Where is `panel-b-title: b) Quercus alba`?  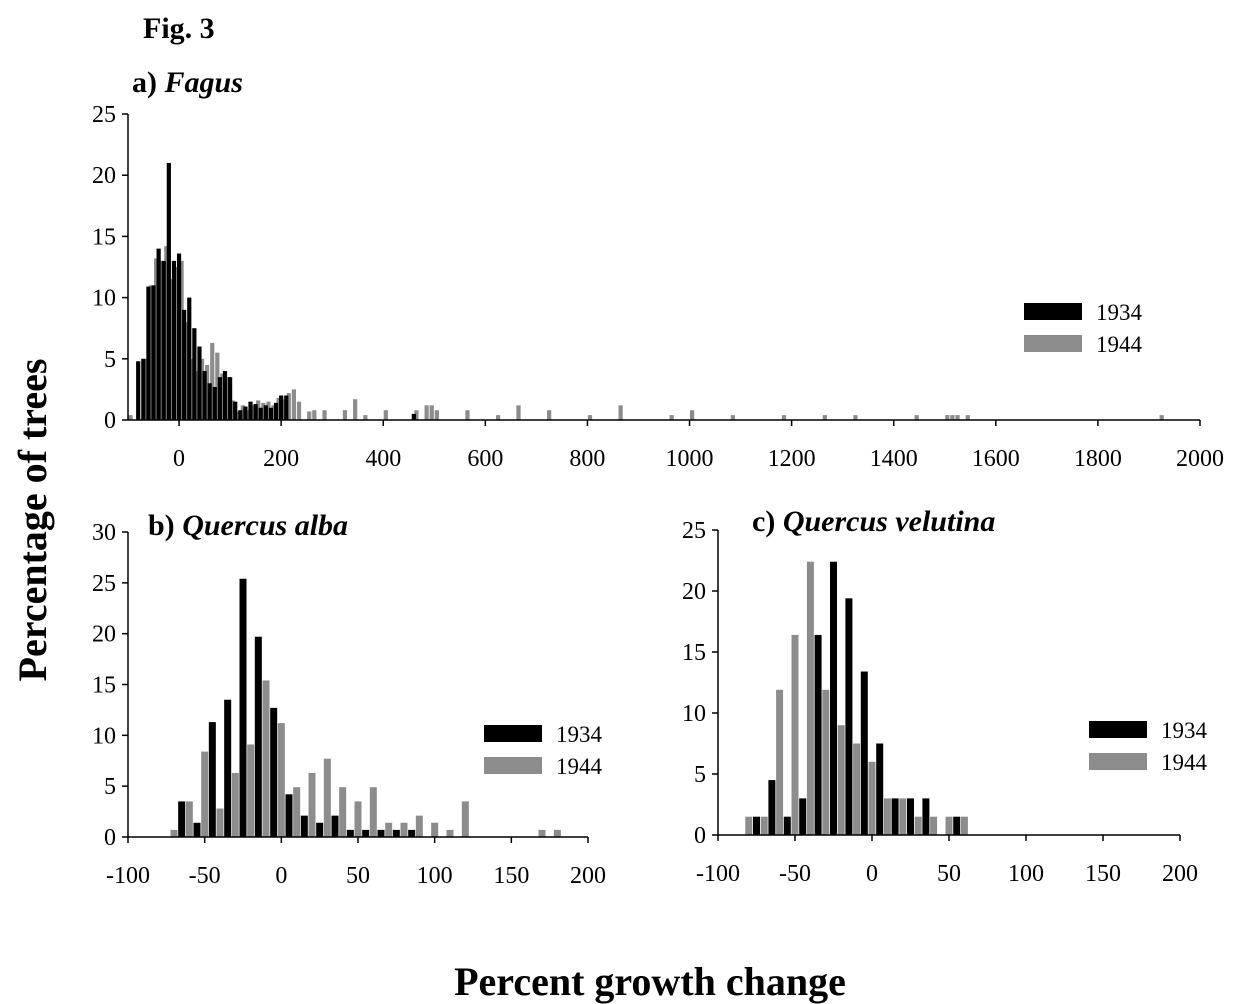 panel-b-title: b) Quercus alba is located at coordinates (248, 525).